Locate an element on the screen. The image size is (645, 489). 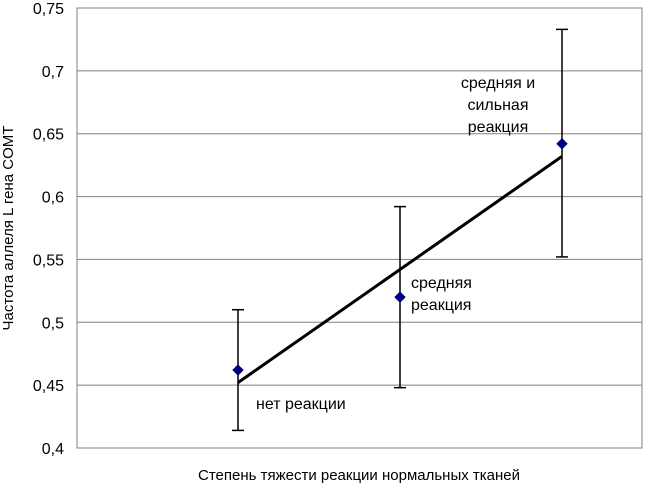
point-annotation-line: сильная is located at coordinates (497, 105).